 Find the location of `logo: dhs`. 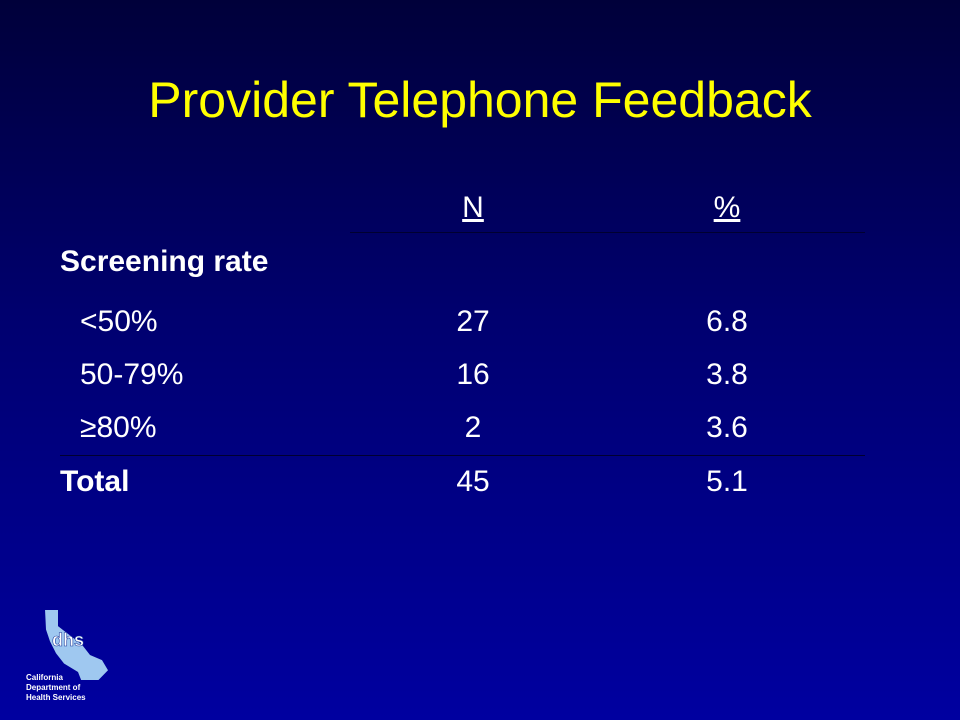

logo: dhs is located at coordinates (76, 645).